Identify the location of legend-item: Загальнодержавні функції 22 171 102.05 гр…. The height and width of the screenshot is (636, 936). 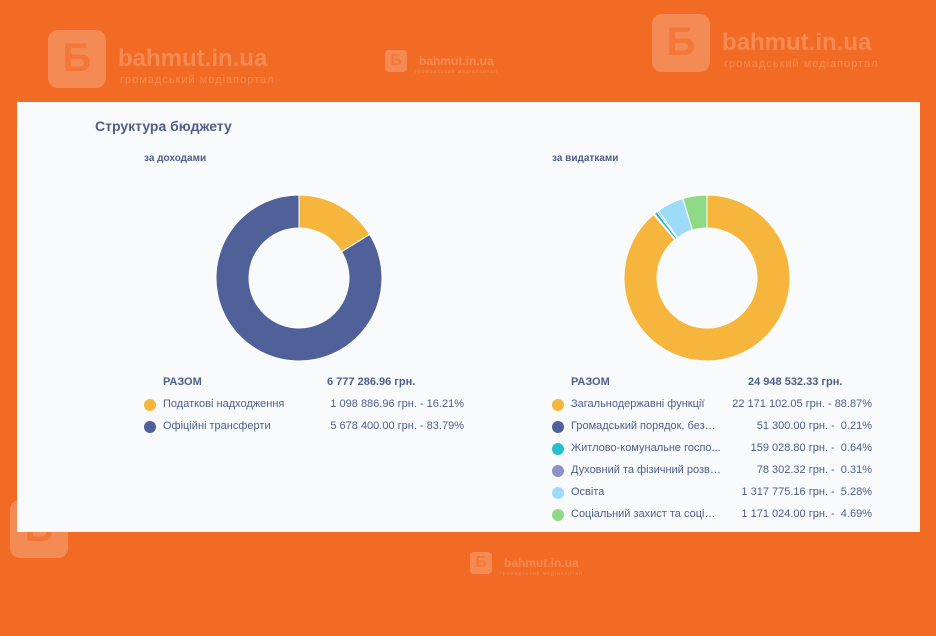
(712, 406).